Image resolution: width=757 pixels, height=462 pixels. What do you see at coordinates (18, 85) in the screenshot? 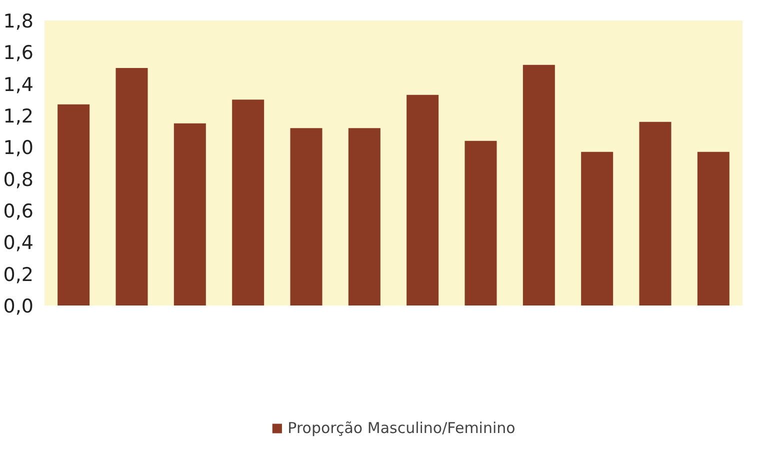
I see `y-tick-label: 1,4` at bounding box center [18, 85].